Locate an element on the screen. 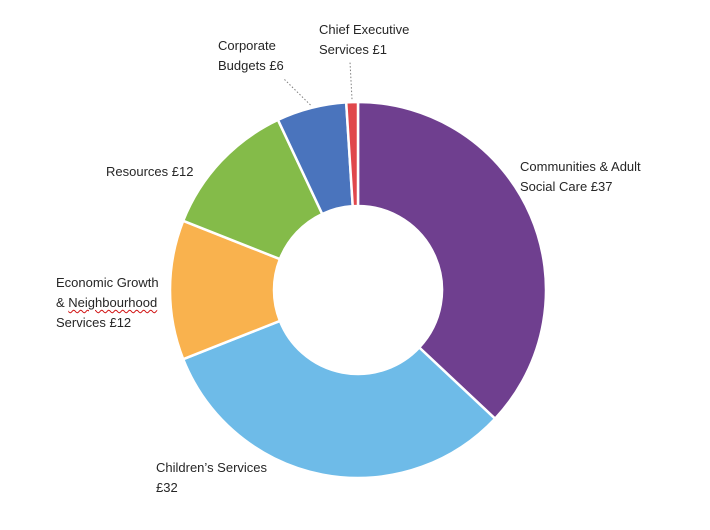 The image size is (710, 530). spellcheck-underline: Neighbourhood is located at coordinates (113, 302).